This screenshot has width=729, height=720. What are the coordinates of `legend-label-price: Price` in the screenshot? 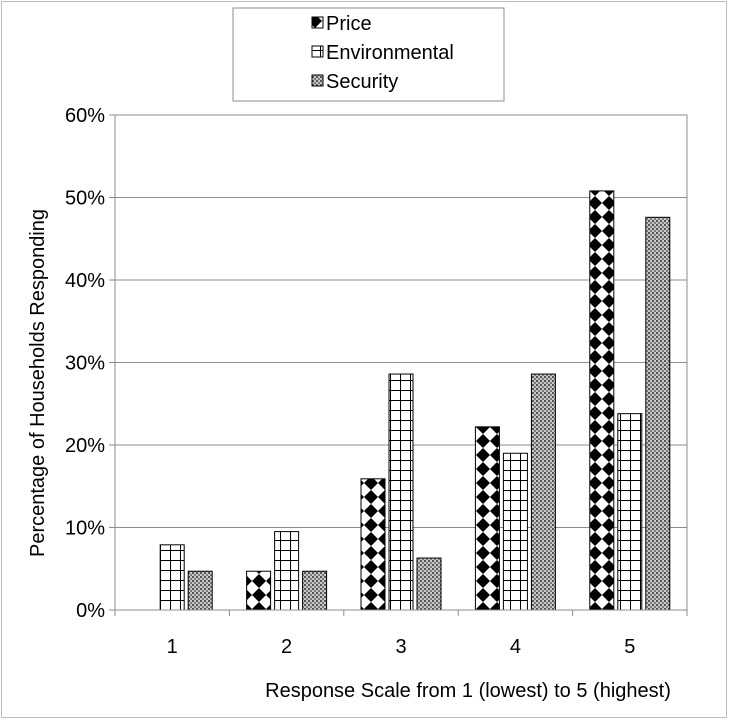 It's located at (349, 24).